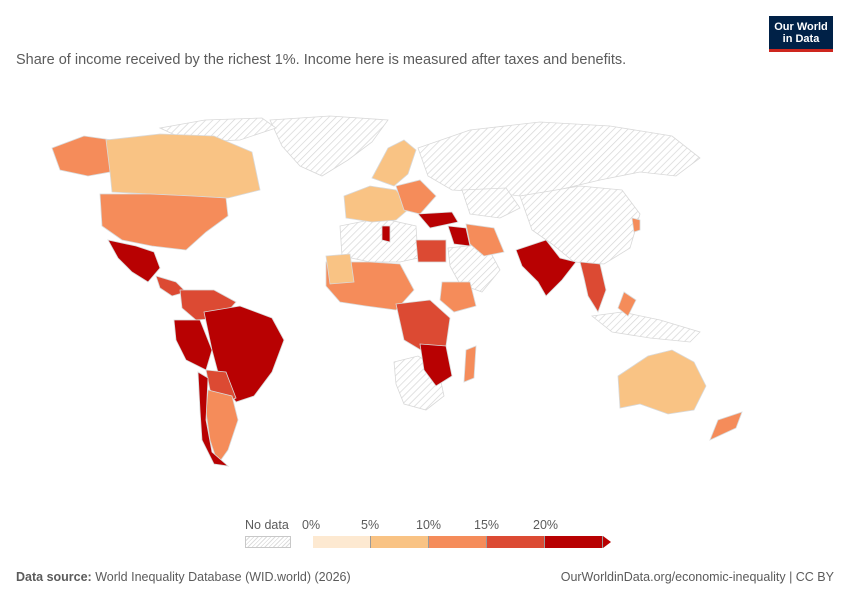 This screenshot has width=850, height=600. I want to click on eastern-europe-region, so click(416, 197).